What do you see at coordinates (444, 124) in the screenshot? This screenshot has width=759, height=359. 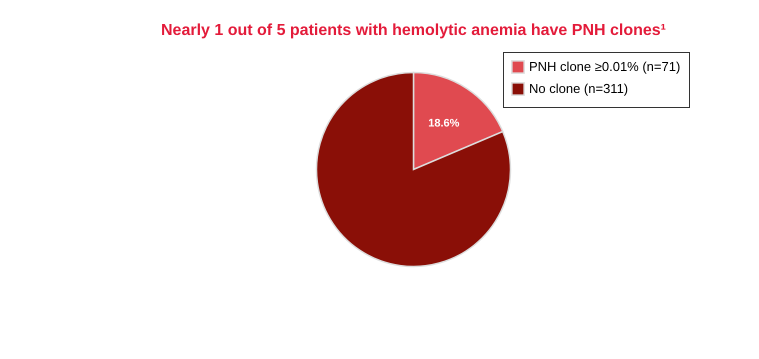 I see `data-label: 18.6%` at bounding box center [444, 124].